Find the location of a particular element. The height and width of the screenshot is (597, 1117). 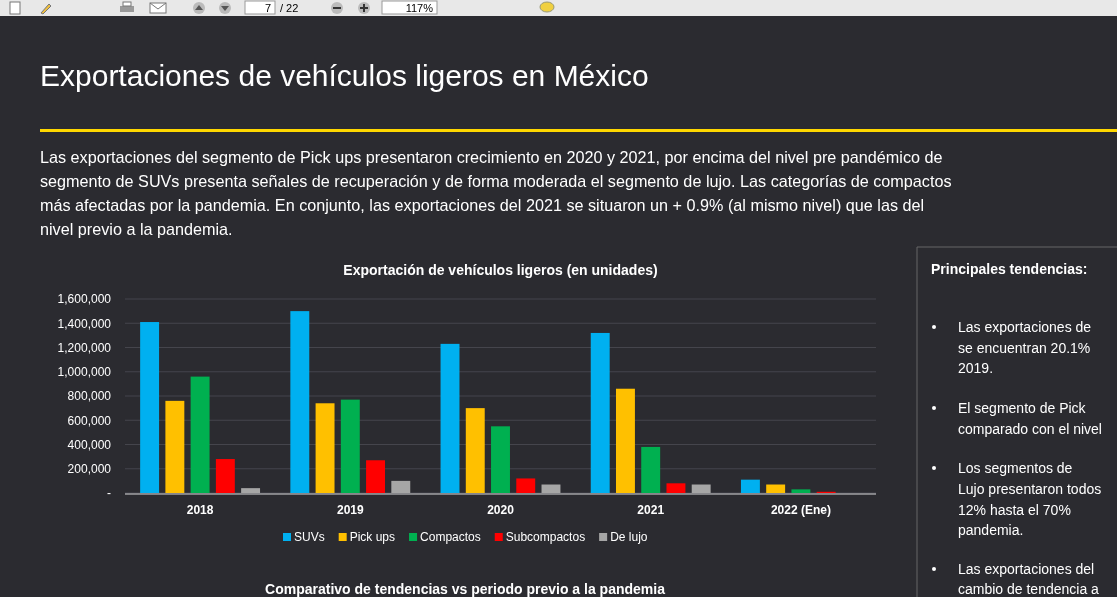

text: Las exportaciones del segmento de Pick ups presentaron crecimiento en 2020 y 2021, por encima del nivel pre pandémico de is located at coordinates (491, 157).